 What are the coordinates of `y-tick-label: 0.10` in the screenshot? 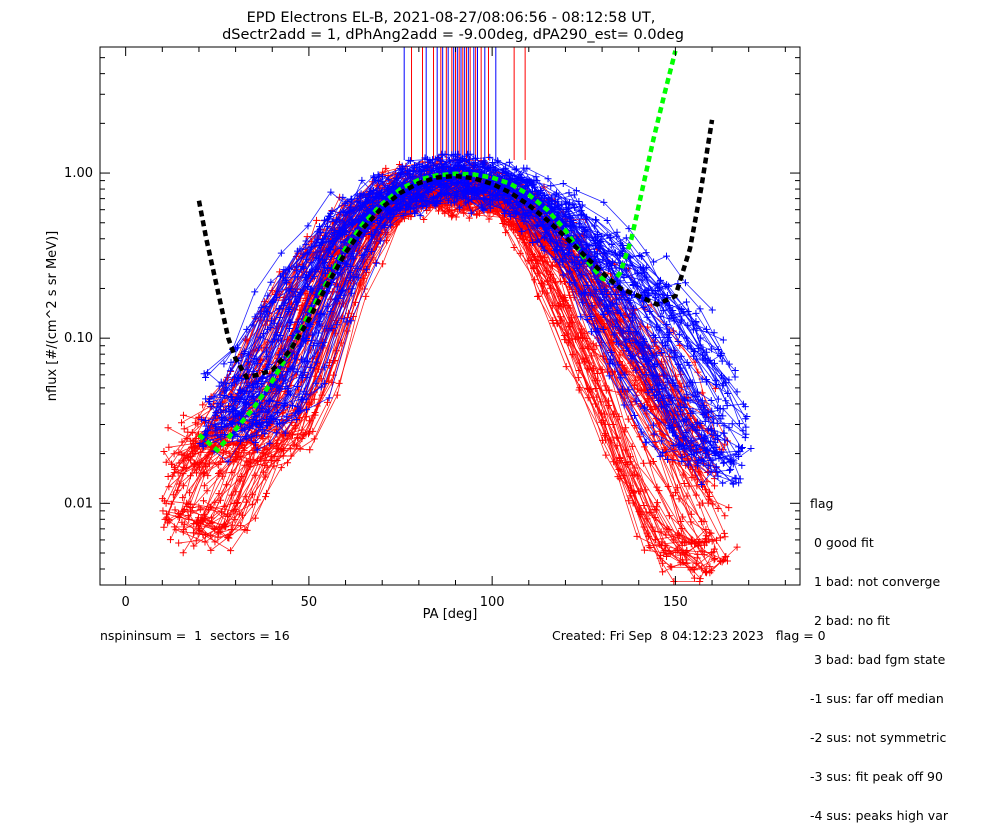 It's located at (78, 338).